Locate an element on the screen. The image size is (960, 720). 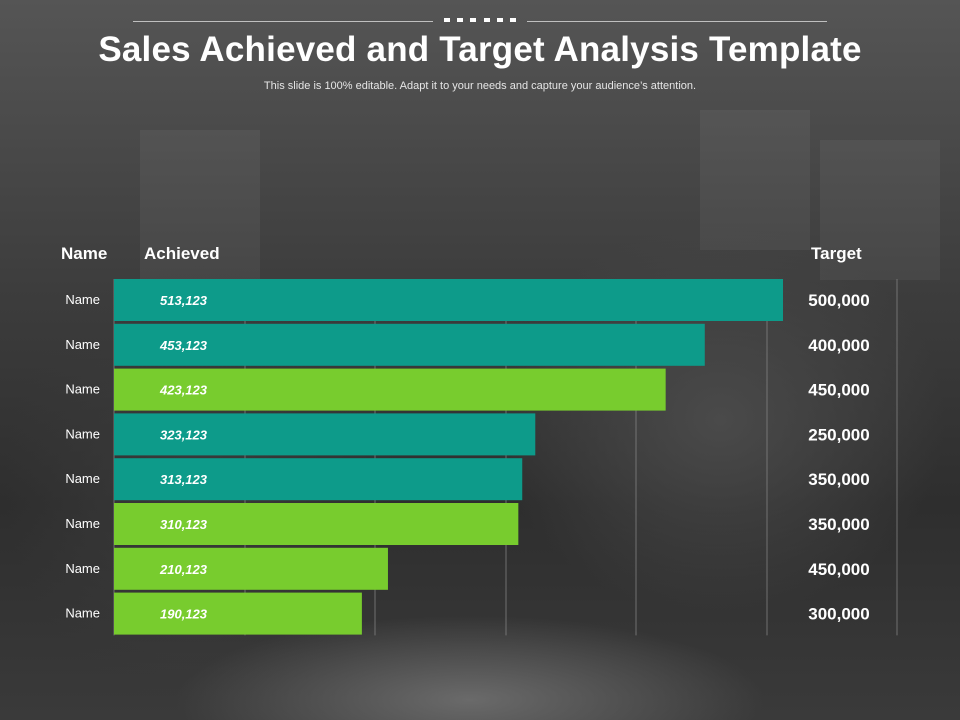
target-column-header: Target is located at coordinates (836, 253).